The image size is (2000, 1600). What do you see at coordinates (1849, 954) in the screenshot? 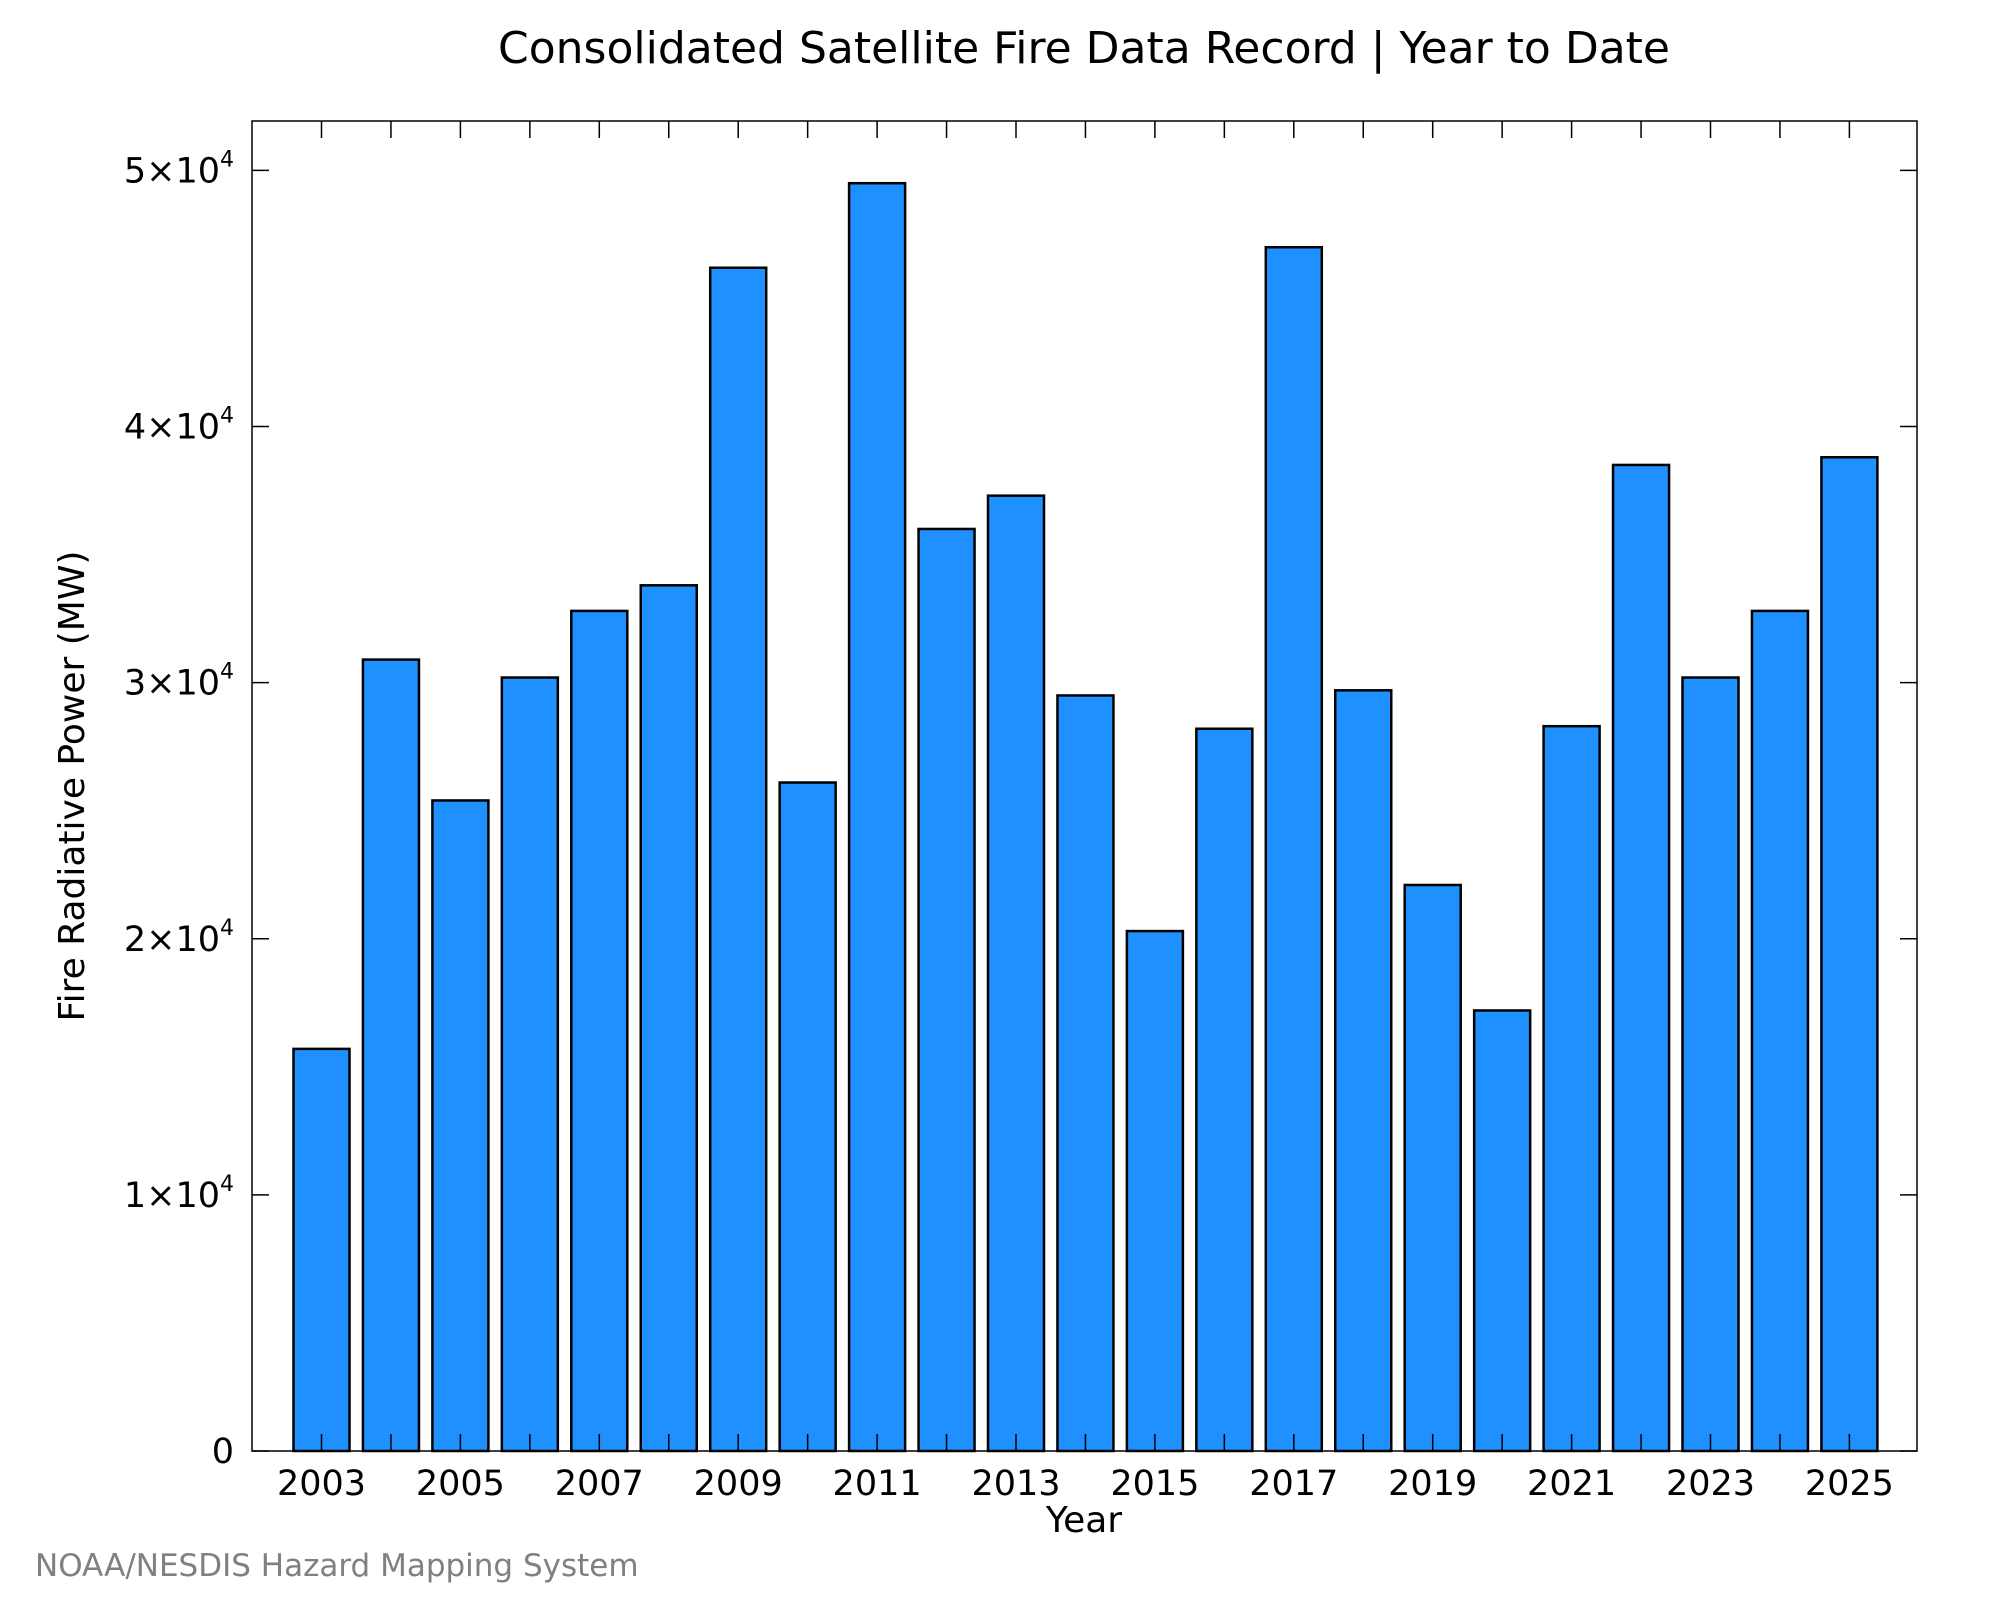
I see `bar-2025` at bounding box center [1849, 954].